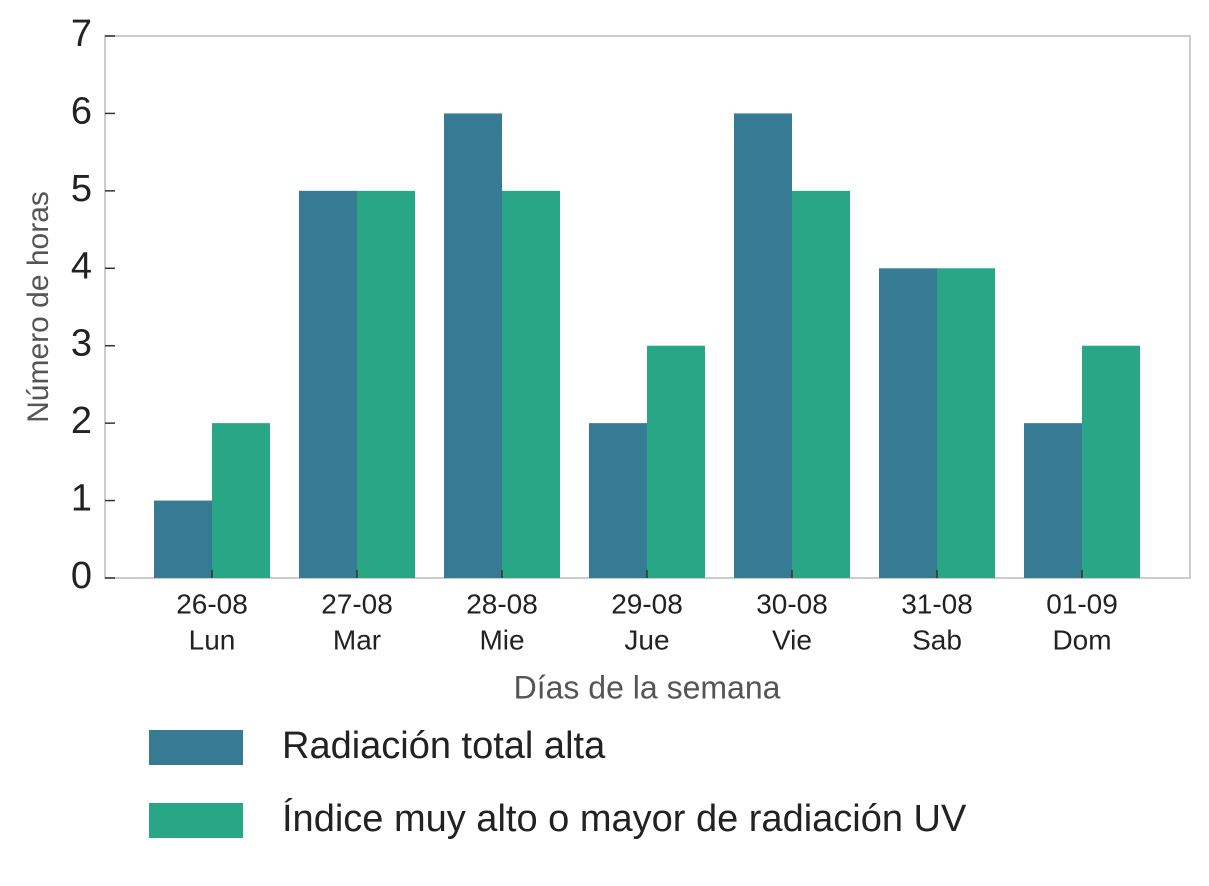 The height and width of the screenshot is (886, 1209). What do you see at coordinates (792, 639) in the screenshot?
I see `x-tick-label: Vie` at bounding box center [792, 639].